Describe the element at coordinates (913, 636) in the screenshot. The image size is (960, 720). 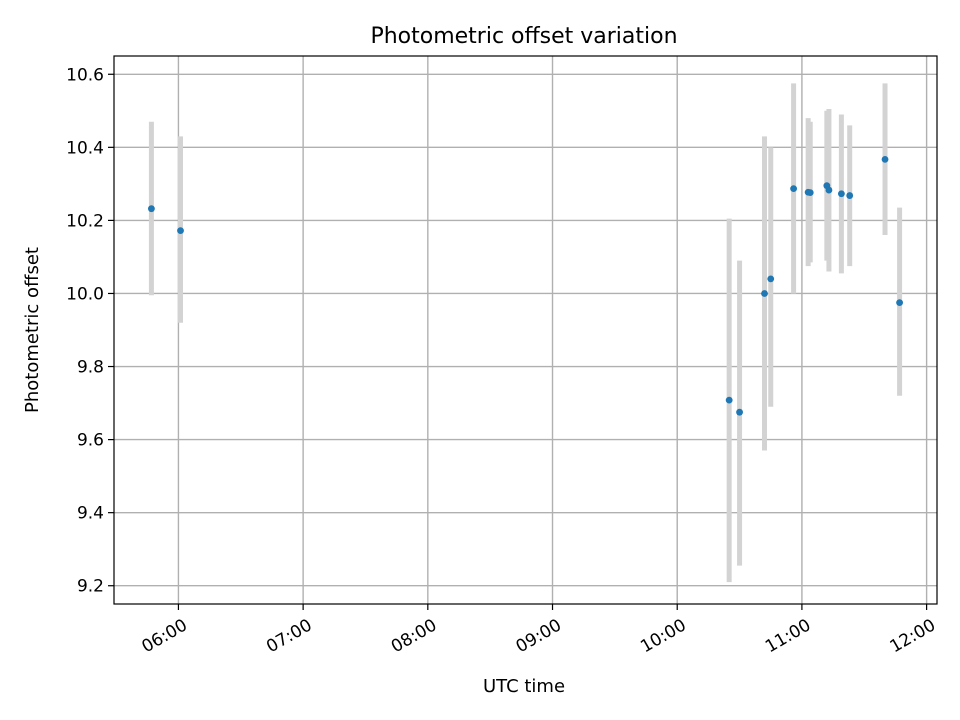
I see `x-tick-label: 12:00` at that location.